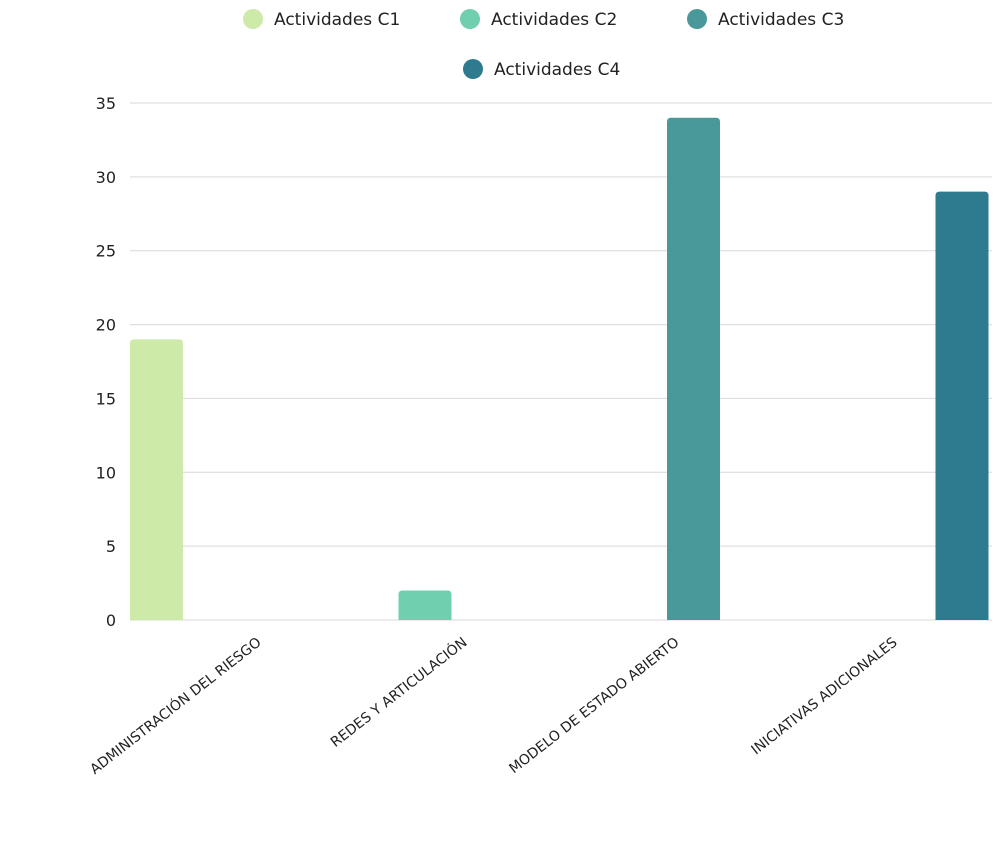 This screenshot has height=856, width=996. I want to click on legend-item: Actividades C2, so click(538, 19).